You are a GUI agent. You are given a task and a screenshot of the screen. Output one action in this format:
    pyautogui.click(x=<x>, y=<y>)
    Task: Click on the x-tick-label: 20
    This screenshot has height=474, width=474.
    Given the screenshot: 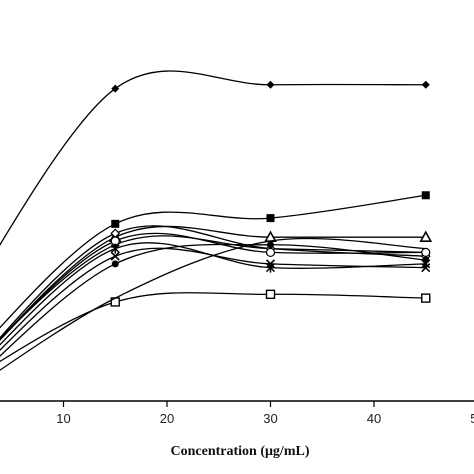 What is the action you would take?
    pyautogui.click(x=167, y=418)
    